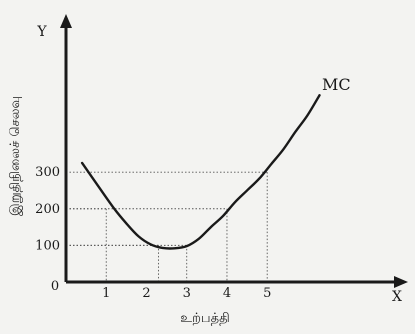 The width and height of the screenshot is (415, 334). I want to click on x-tick-label: 4, so click(227, 293).